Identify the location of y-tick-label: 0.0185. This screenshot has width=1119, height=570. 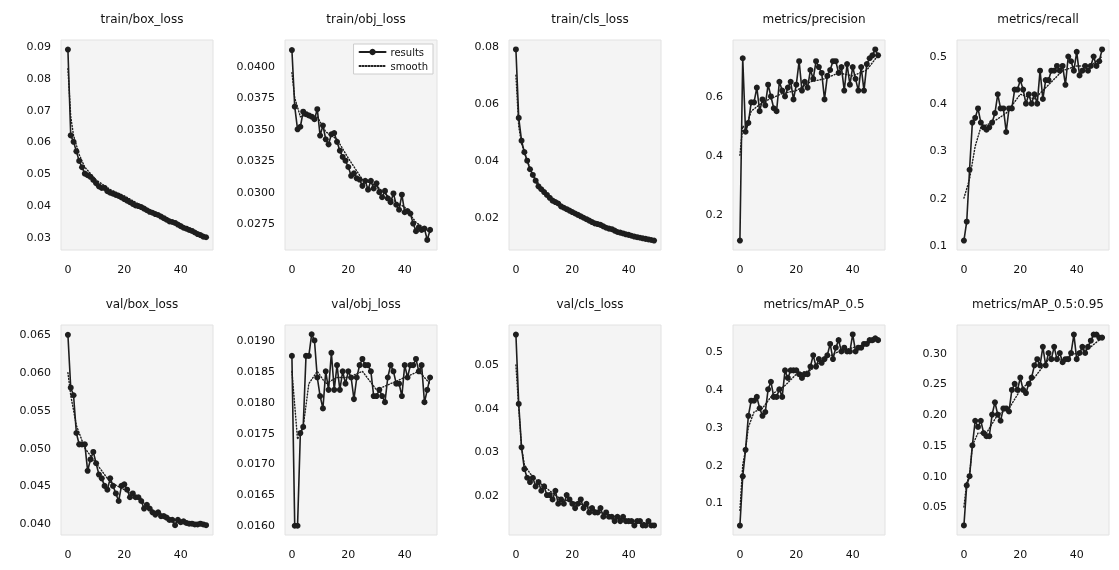
(255, 371).